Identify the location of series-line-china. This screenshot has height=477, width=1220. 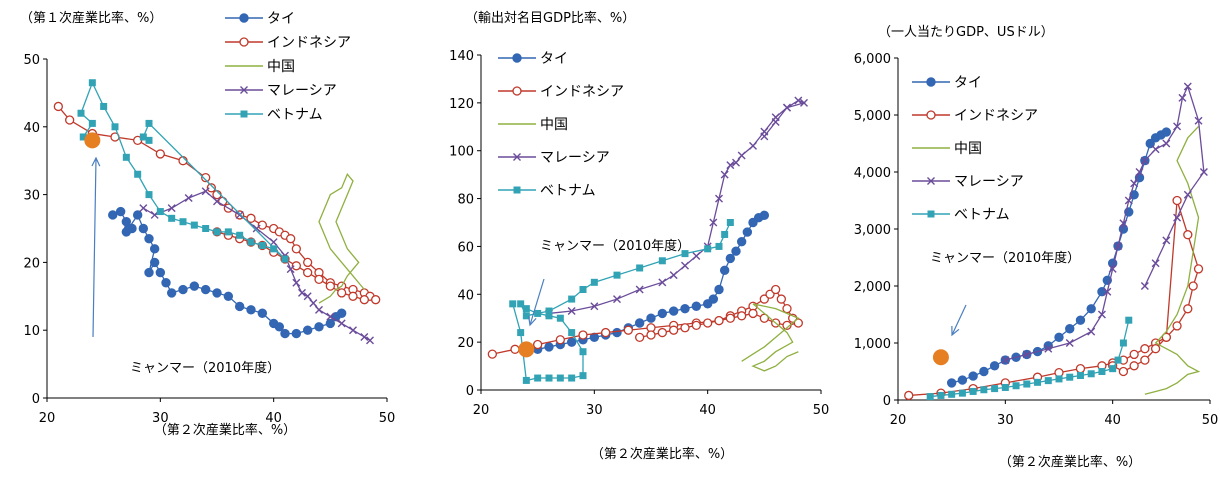
(341, 238).